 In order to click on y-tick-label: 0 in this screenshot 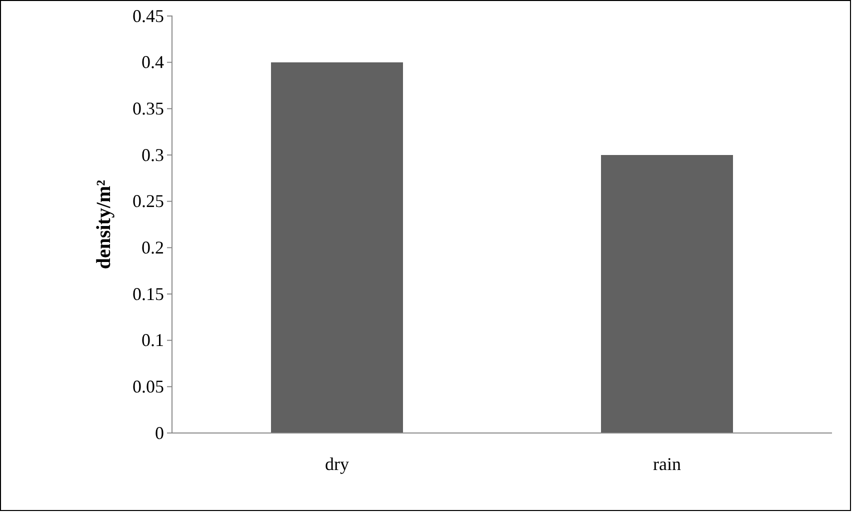, I will do `click(159, 432)`.